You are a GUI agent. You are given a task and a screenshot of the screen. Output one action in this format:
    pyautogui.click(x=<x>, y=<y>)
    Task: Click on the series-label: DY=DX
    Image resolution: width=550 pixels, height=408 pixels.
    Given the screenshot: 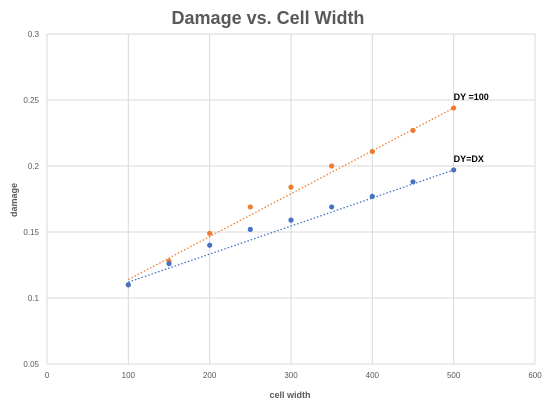 What is the action you would take?
    pyautogui.click(x=469, y=159)
    